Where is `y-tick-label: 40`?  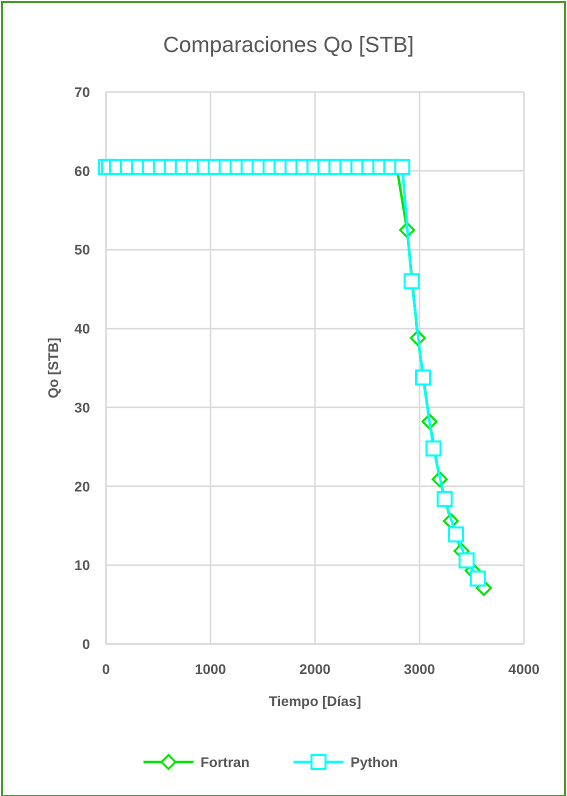 y-tick-label: 40 is located at coordinates (82, 328).